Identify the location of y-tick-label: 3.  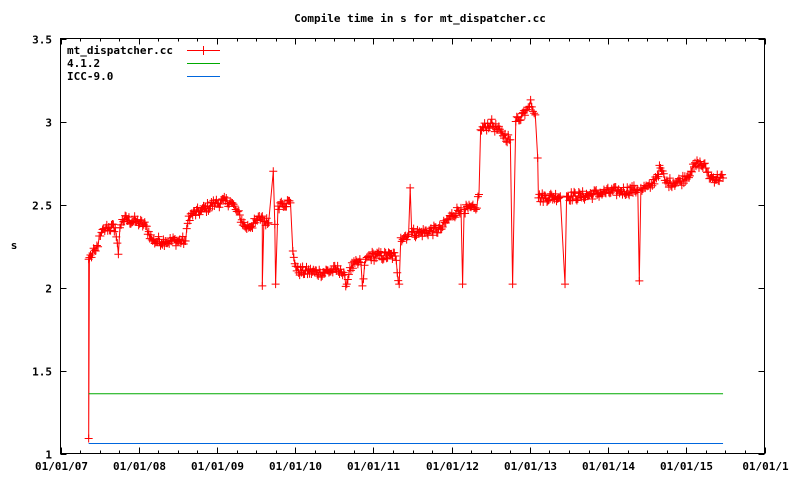
(48, 123).